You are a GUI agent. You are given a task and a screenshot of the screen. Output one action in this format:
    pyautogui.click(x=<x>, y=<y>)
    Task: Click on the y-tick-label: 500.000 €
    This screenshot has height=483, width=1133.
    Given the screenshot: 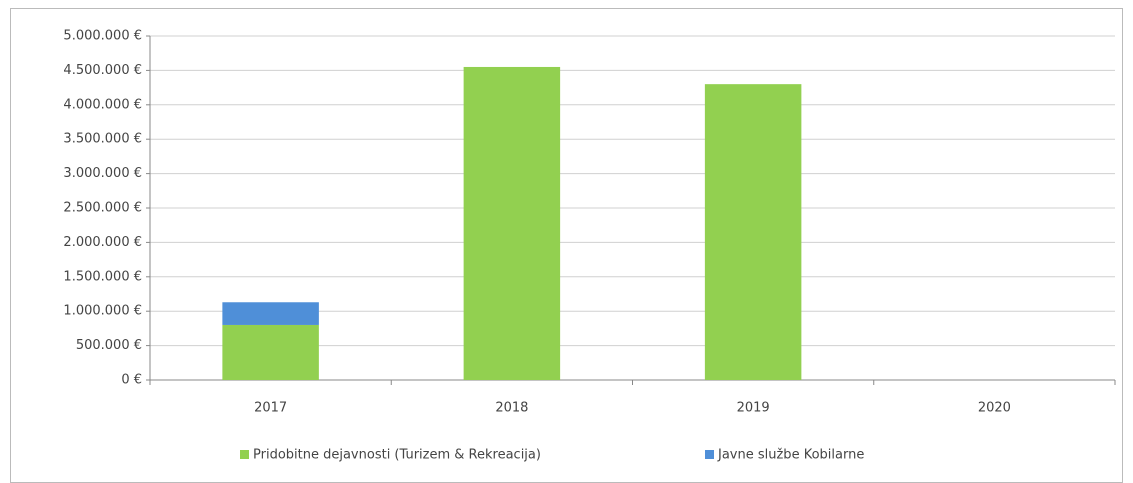 What is the action you would take?
    pyautogui.click(x=109, y=345)
    